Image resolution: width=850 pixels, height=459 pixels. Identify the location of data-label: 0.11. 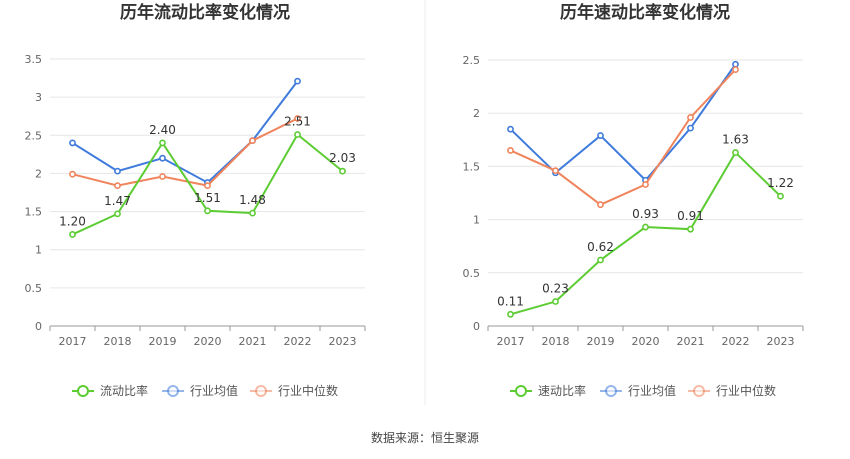
(510, 301).